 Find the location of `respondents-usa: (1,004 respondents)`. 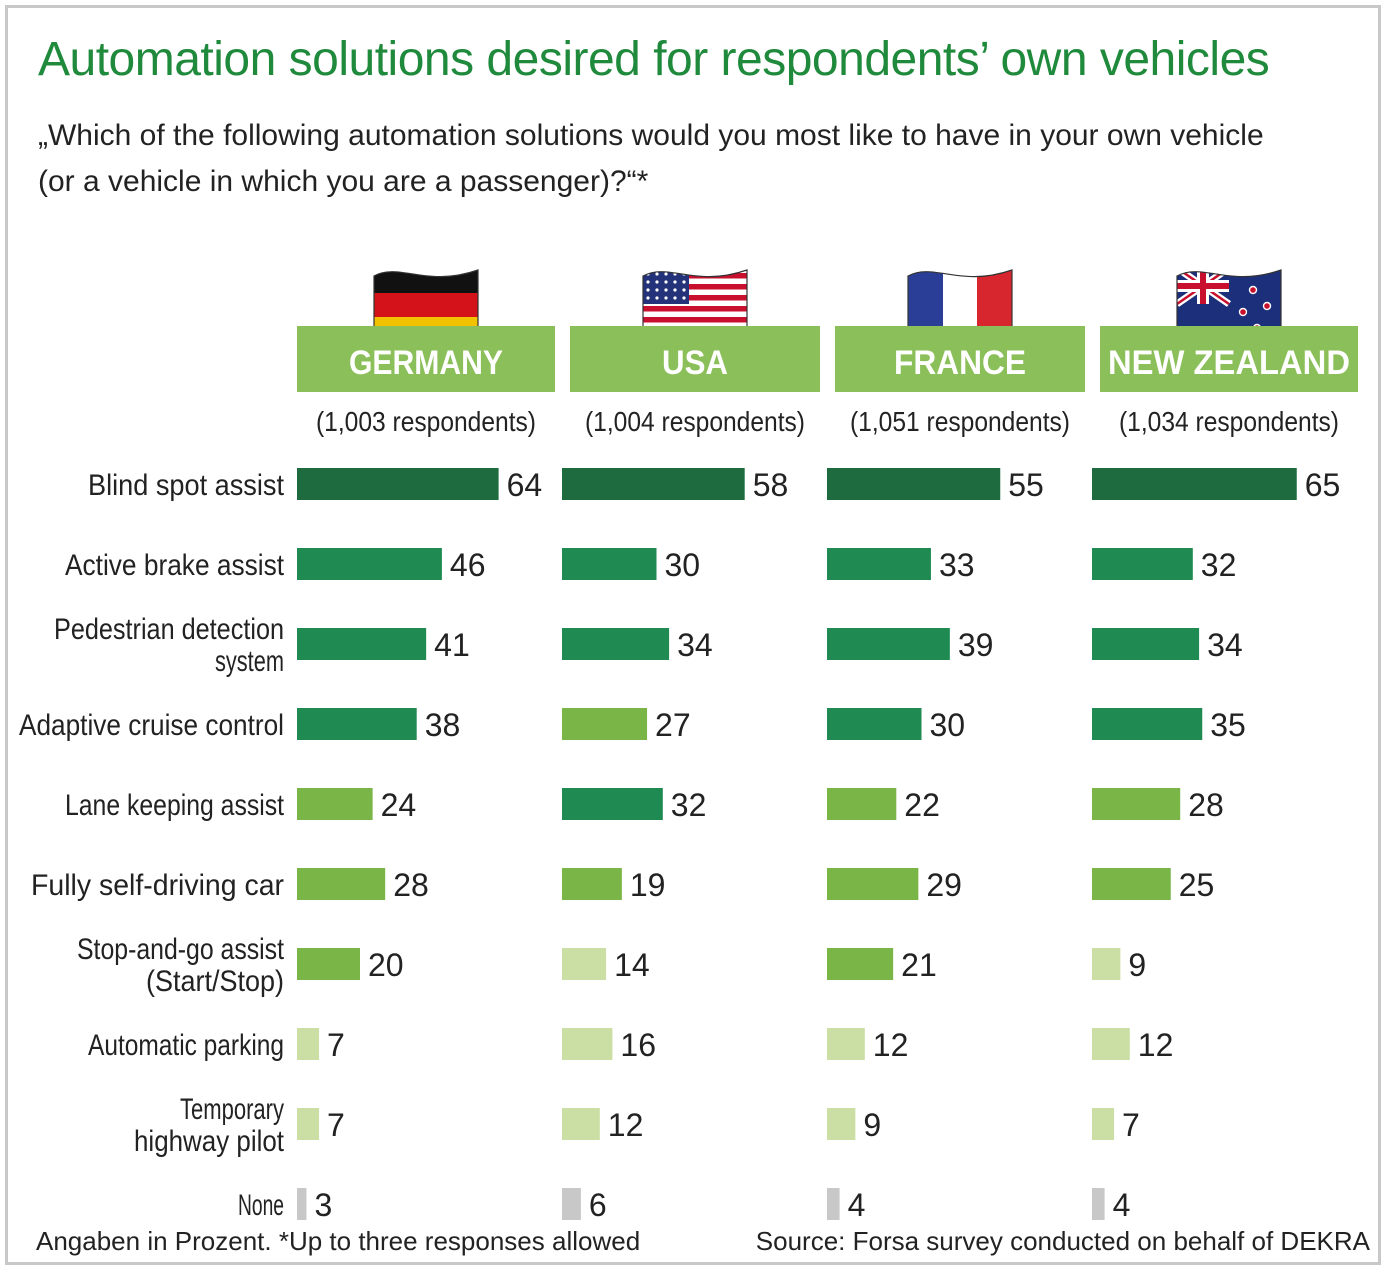

respondents-usa: (1,004 respondents) is located at coordinates (695, 421).